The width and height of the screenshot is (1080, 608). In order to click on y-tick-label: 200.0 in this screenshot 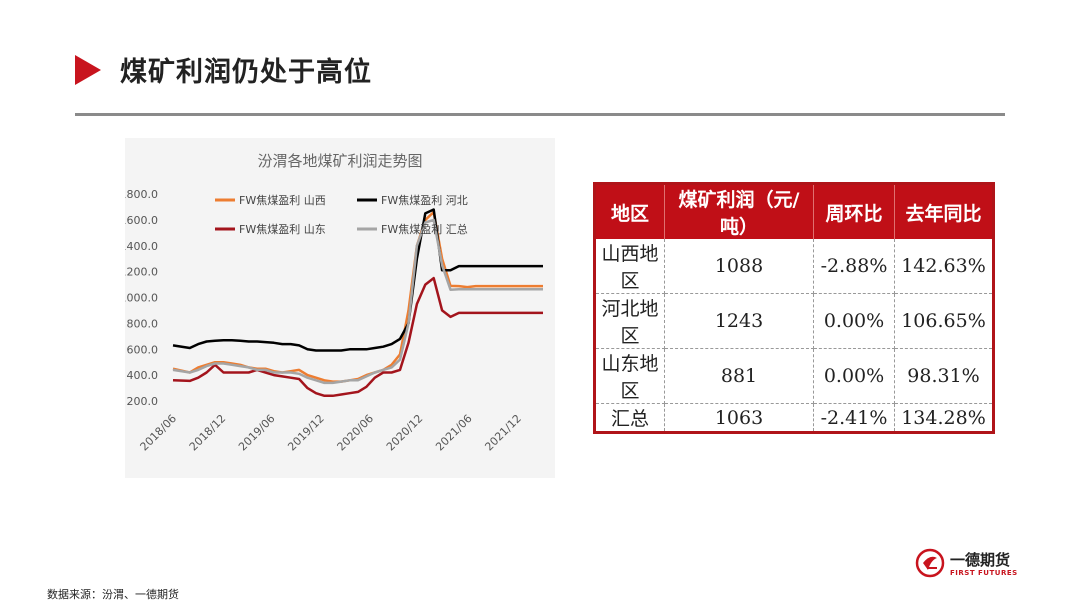, I will do `click(143, 401)`.